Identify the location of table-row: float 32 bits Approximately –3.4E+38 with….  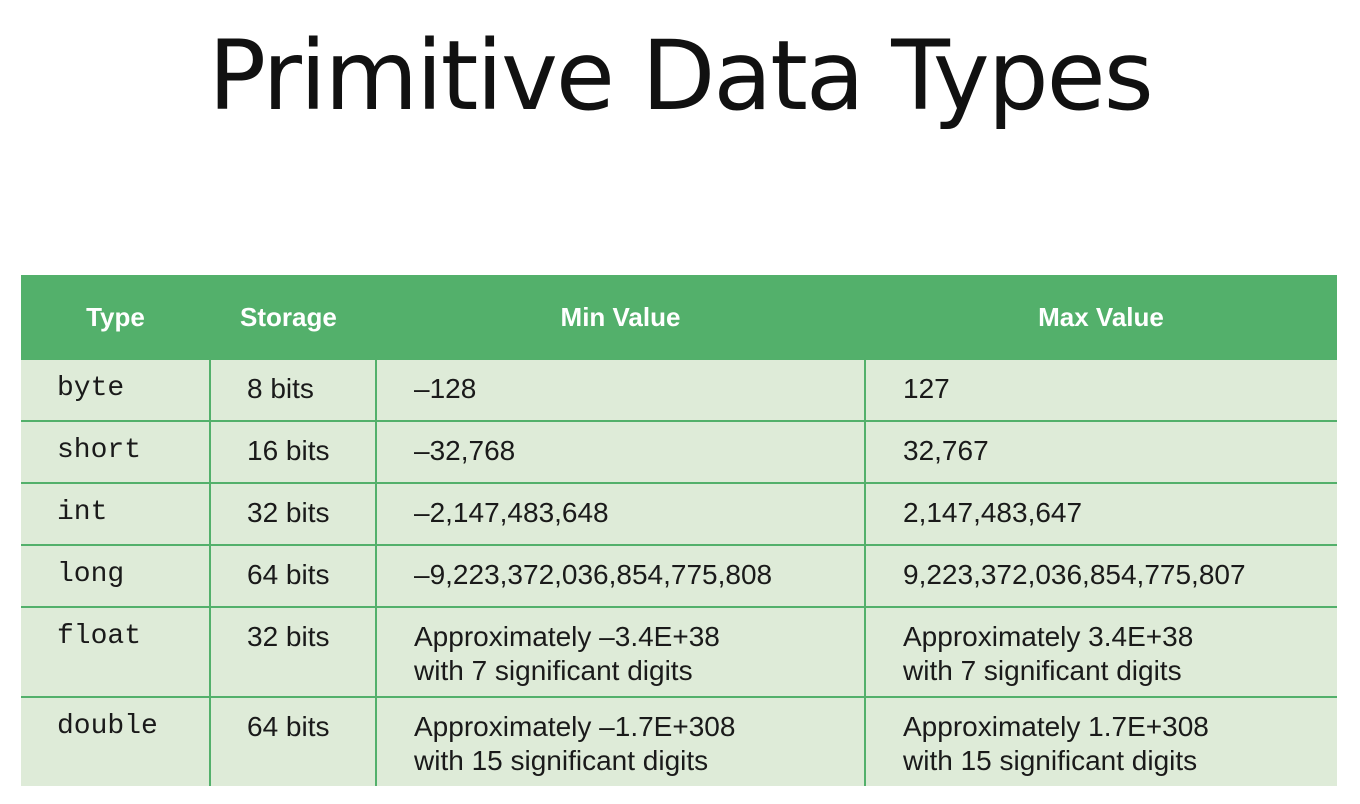
(679, 651).